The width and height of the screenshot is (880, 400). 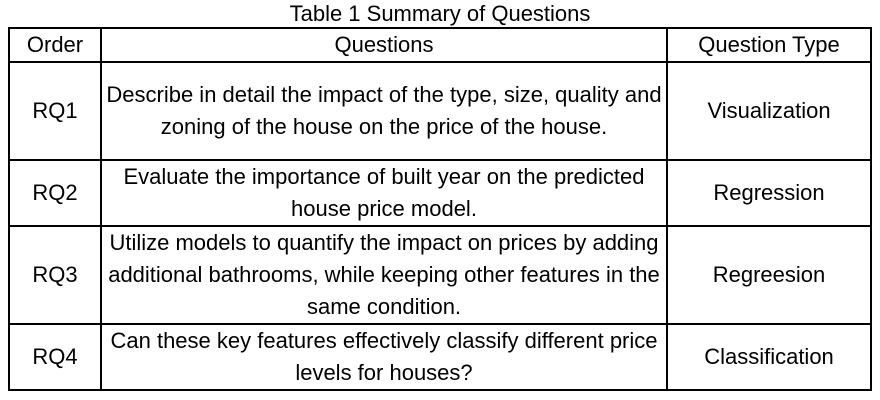 What do you see at coordinates (769, 45) in the screenshot?
I see `header-question-type: Question Type` at bounding box center [769, 45].